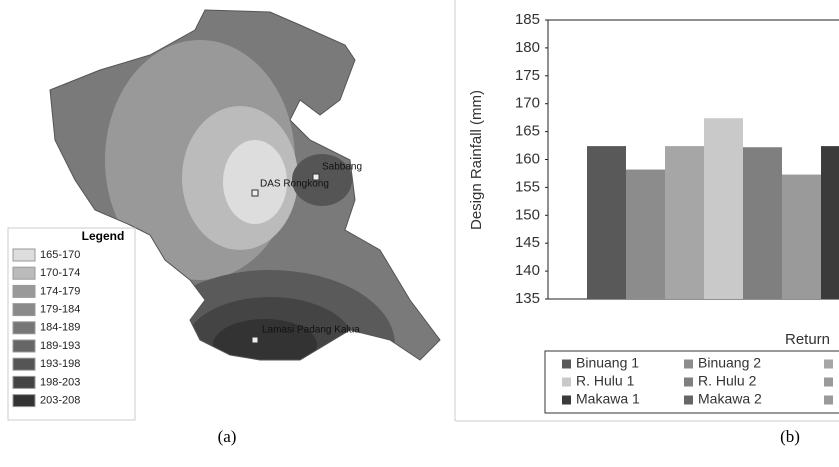  Describe the element at coordinates (527, 75) in the screenshot. I see `y-tick-label: 175` at that location.